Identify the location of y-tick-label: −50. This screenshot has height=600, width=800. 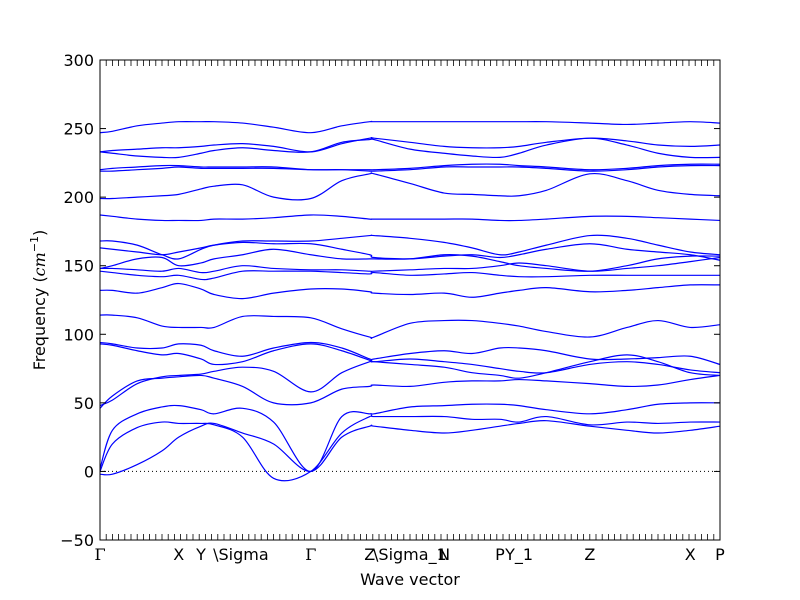
(77, 540).